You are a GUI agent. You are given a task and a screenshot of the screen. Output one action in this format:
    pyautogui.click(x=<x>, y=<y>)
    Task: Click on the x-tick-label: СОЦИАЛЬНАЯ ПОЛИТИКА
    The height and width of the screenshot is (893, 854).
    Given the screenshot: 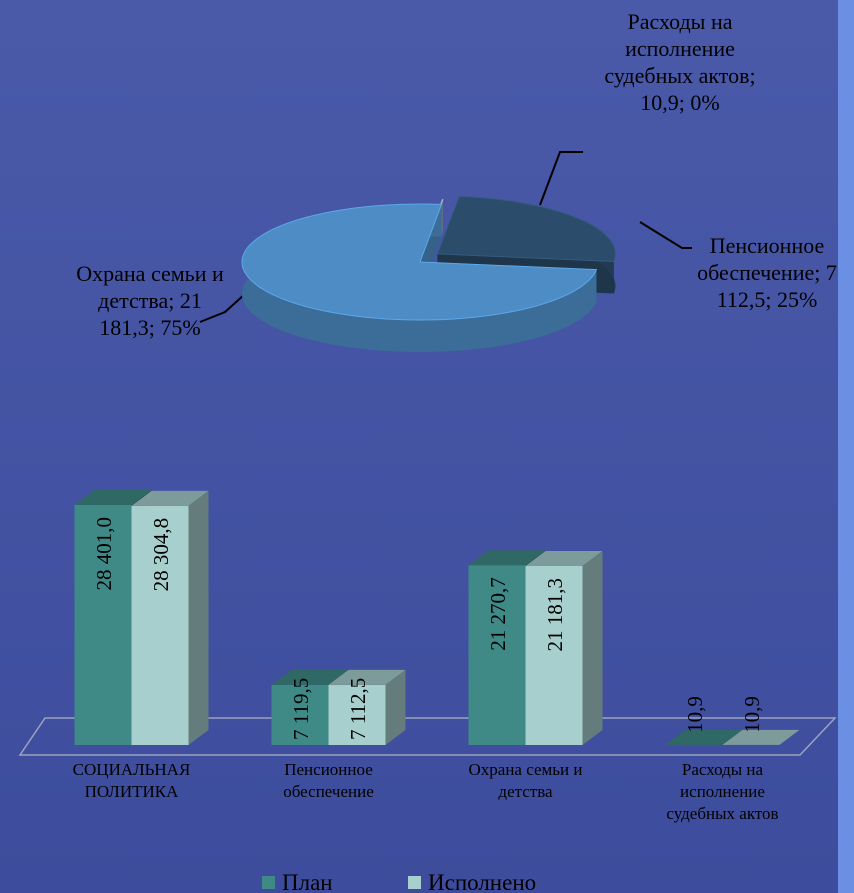 What is the action you would take?
    pyautogui.click(x=132, y=780)
    